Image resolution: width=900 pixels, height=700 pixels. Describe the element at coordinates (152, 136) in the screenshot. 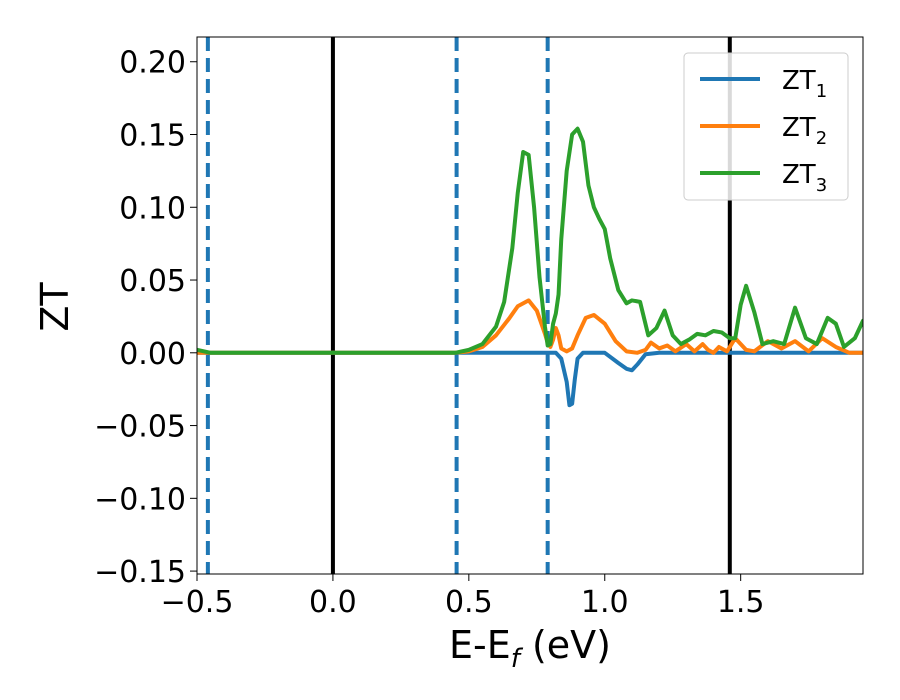

I see `y-tick-label: 0.15` at that location.